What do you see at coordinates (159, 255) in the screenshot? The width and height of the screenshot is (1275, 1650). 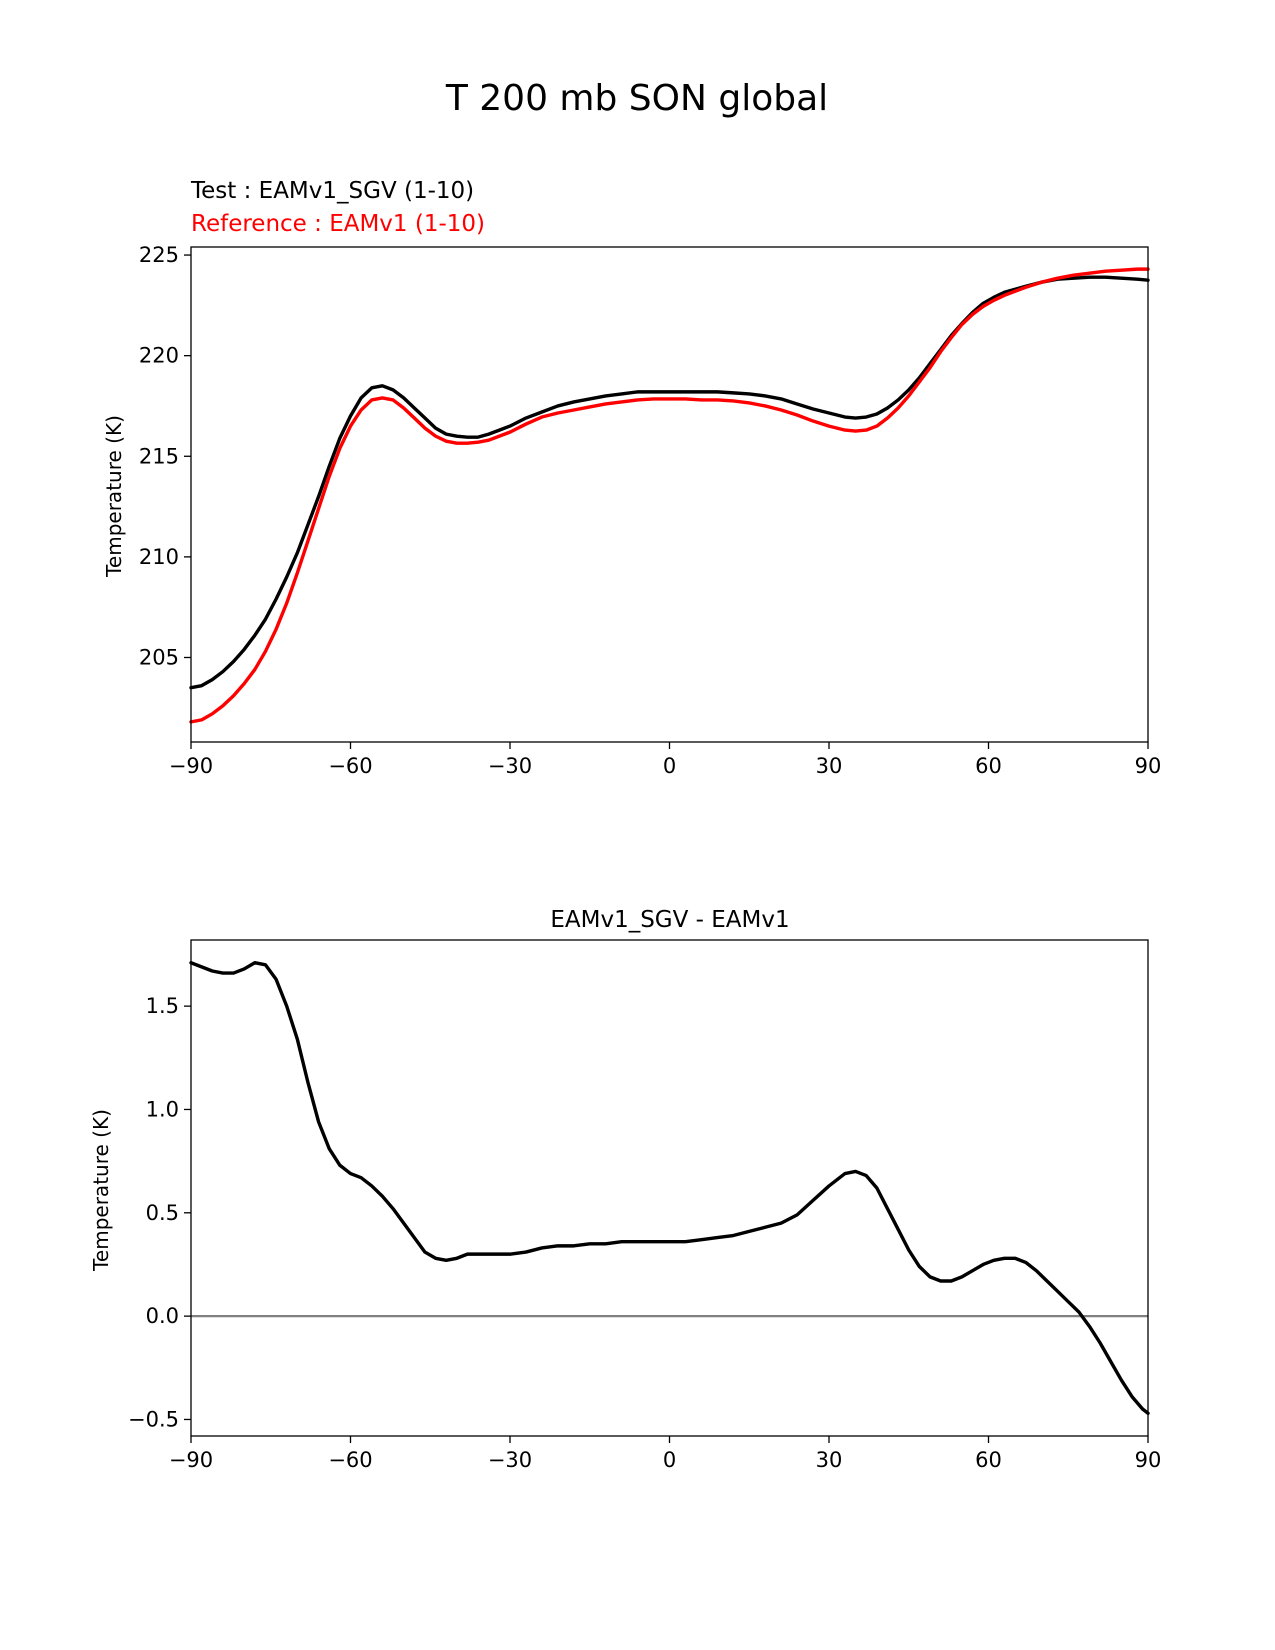 I see `y-tick-label: 225` at bounding box center [159, 255].